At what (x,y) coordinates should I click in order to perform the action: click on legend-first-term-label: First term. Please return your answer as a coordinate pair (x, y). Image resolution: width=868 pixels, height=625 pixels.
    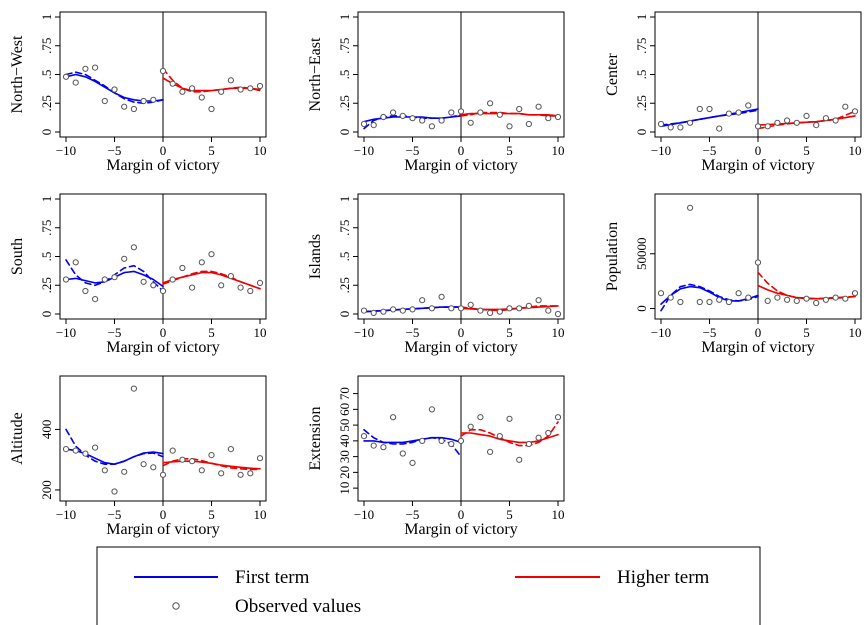
    Looking at the image, I should click on (272, 577).